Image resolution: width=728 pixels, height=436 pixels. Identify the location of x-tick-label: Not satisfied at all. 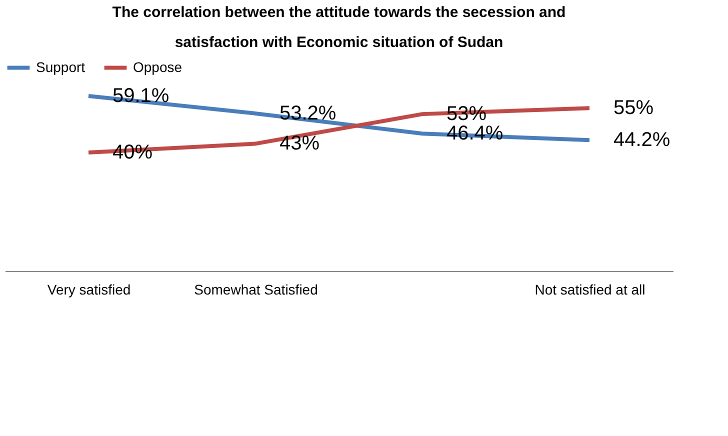
(590, 290).